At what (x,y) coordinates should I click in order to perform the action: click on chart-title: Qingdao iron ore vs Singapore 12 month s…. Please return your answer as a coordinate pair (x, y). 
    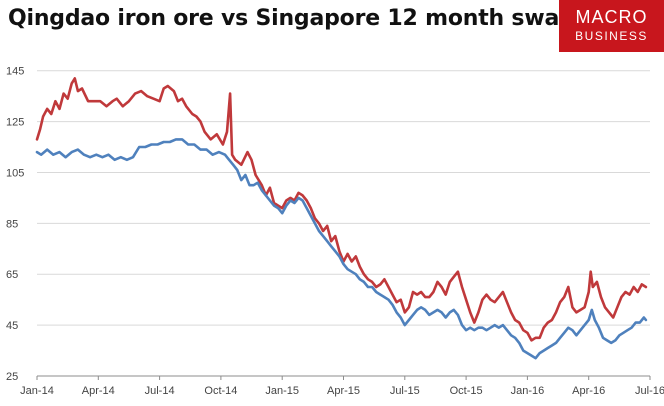
    Looking at the image, I should click on (291, 18).